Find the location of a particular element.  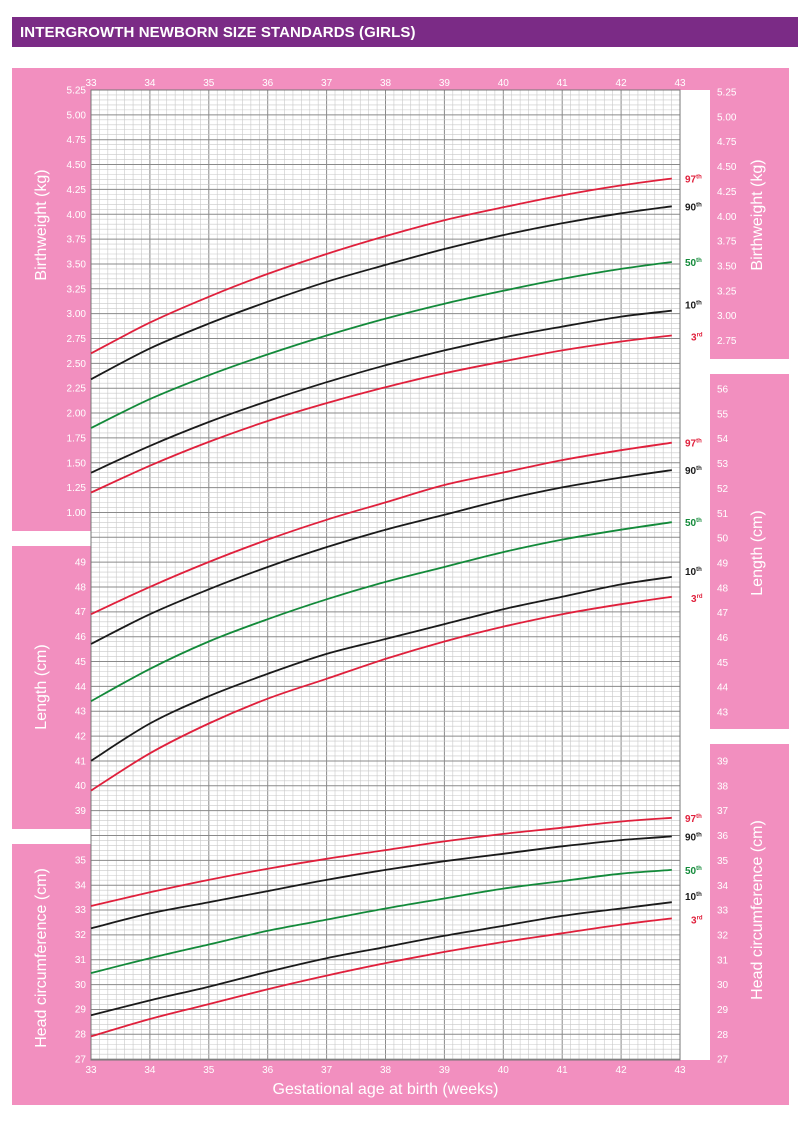

length-ytick-left-47: 47 is located at coordinates (81, 612).